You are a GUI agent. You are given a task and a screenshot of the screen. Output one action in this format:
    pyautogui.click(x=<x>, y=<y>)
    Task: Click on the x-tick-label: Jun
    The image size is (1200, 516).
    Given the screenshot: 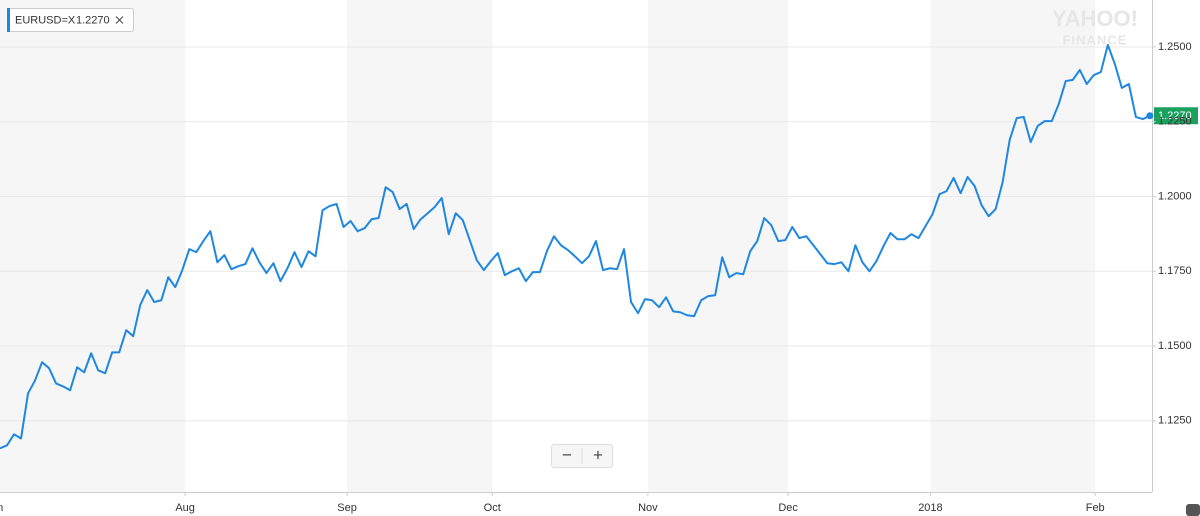 What is the action you would take?
    pyautogui.click(x=1, y=508)
    